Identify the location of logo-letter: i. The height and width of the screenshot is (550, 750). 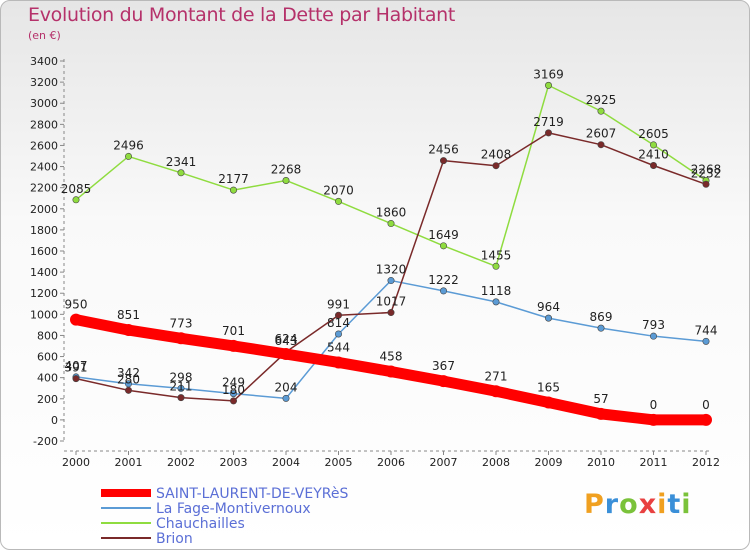
(686, 504).